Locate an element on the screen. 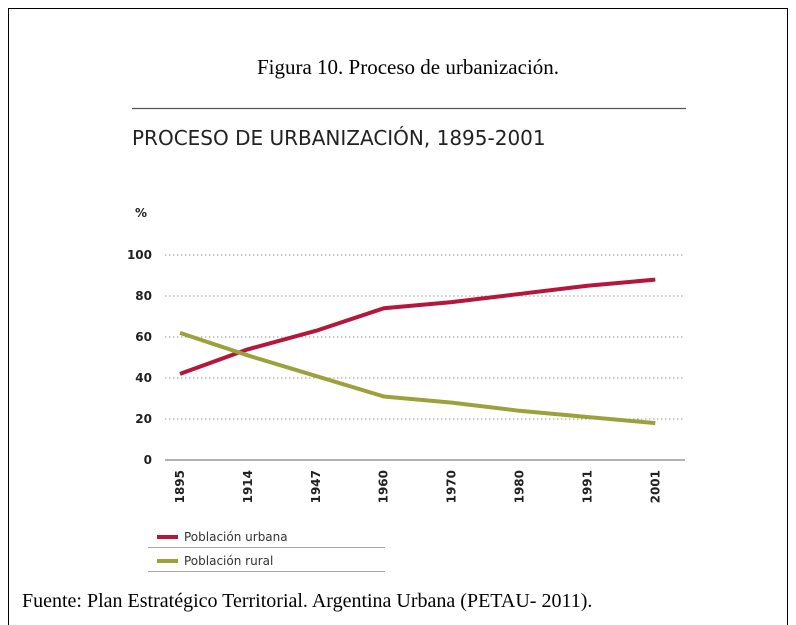  y-tick-label: 20 is located at coordinates (143, 419).